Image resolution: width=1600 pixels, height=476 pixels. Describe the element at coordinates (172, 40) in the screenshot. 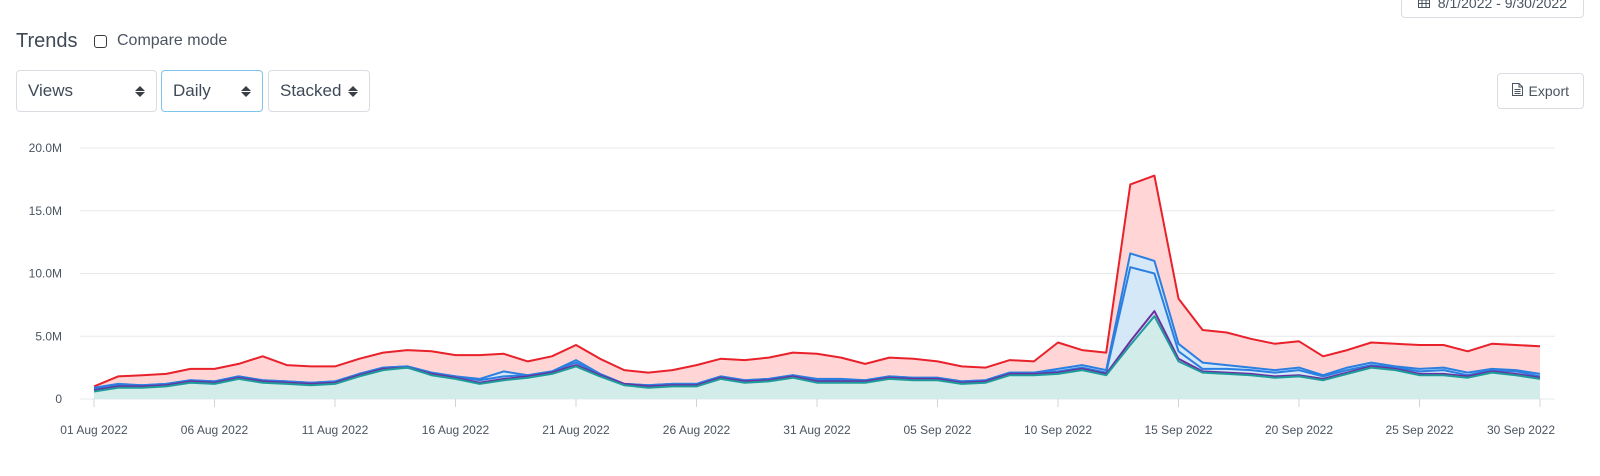

I see `compare-mode-label: Compare mode` at that location.